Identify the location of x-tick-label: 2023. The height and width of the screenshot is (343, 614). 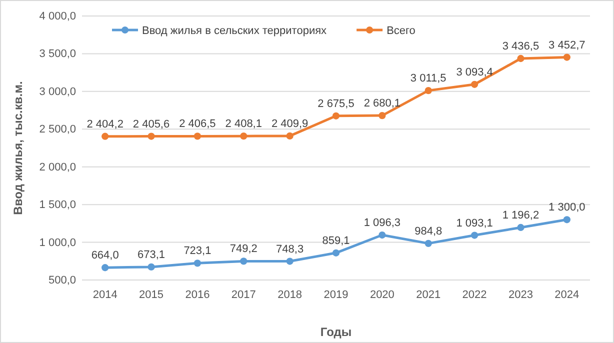
(520, 294).